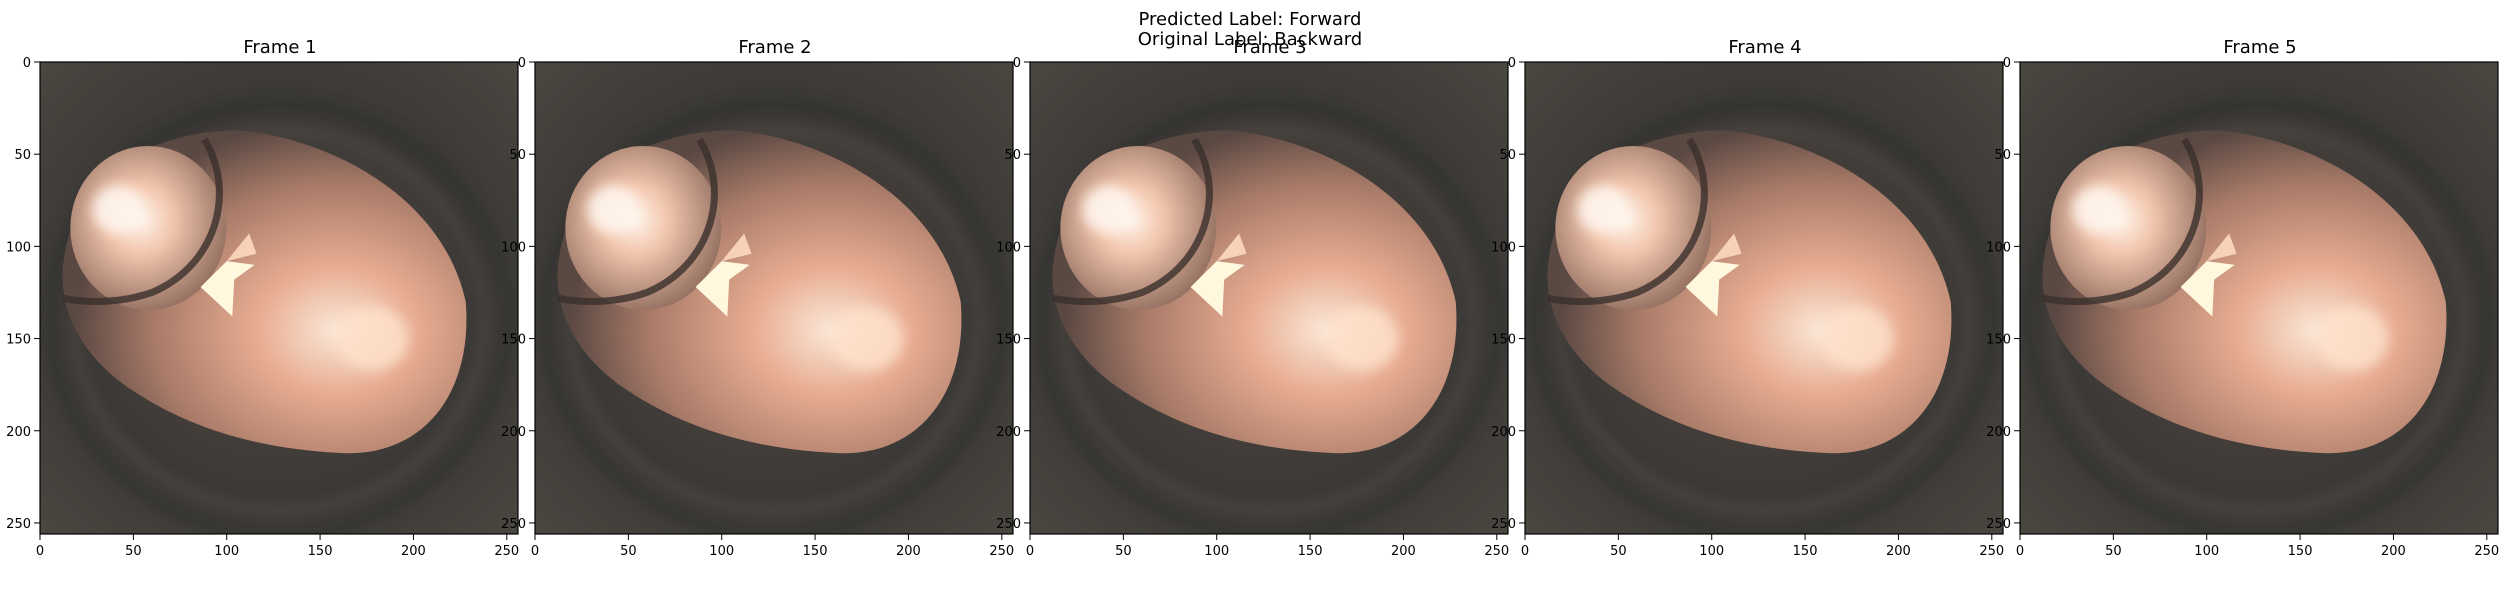 The width and height of the screenshot is (2500, 600). I want to click on suptitle-original: Original Label: Backward, so click(1250, 39).